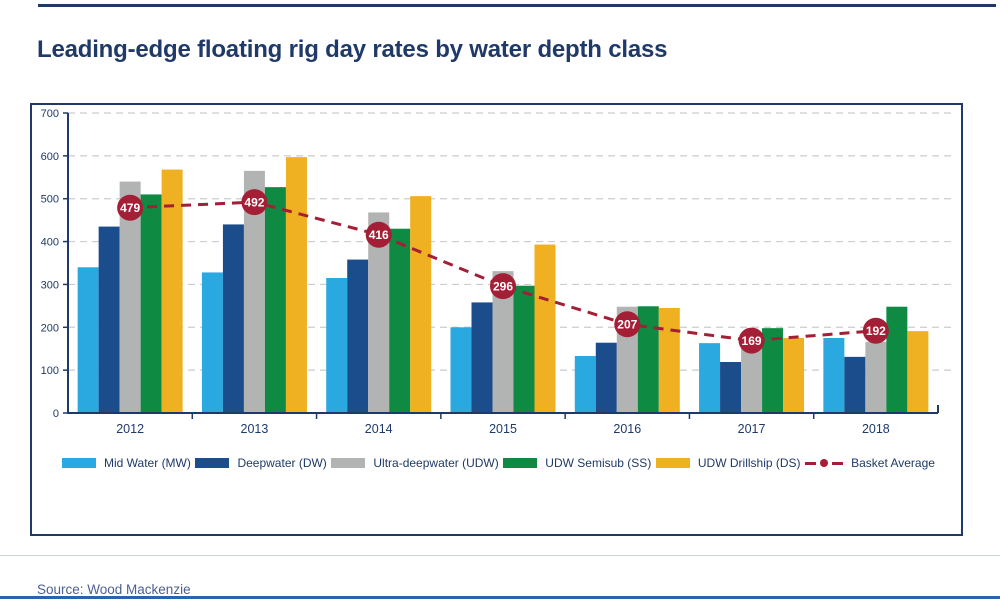  I want to click on legend-item-ultra-deepwater: Ultra-deepwater (UDW), so click(415, 463).